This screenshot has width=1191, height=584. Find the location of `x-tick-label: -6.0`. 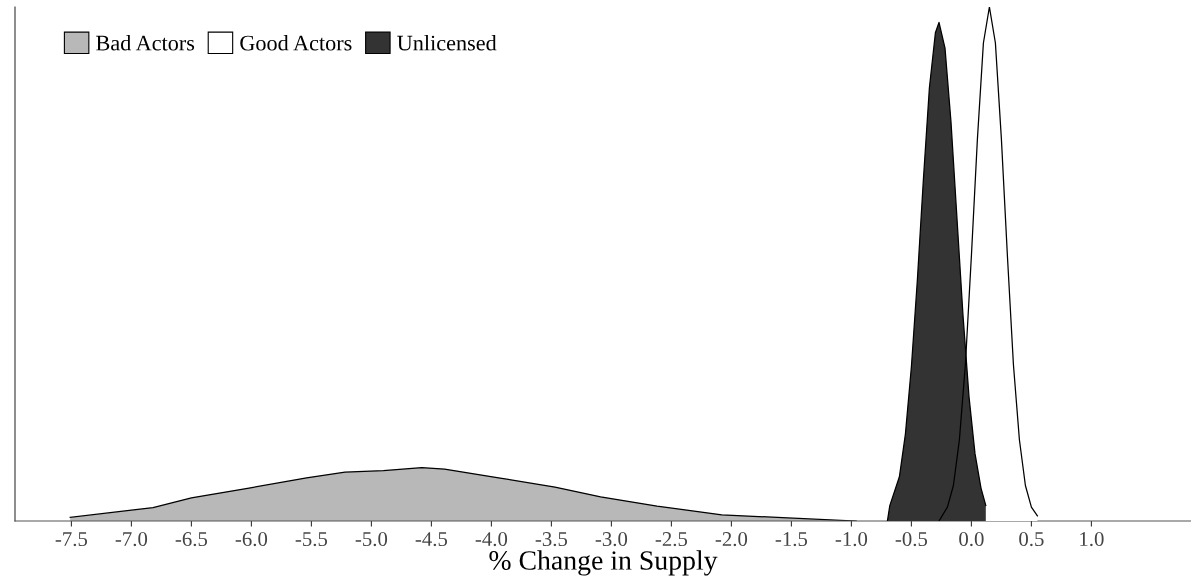

x-tick-label: -6.0 is located at coordinates (251, 539).